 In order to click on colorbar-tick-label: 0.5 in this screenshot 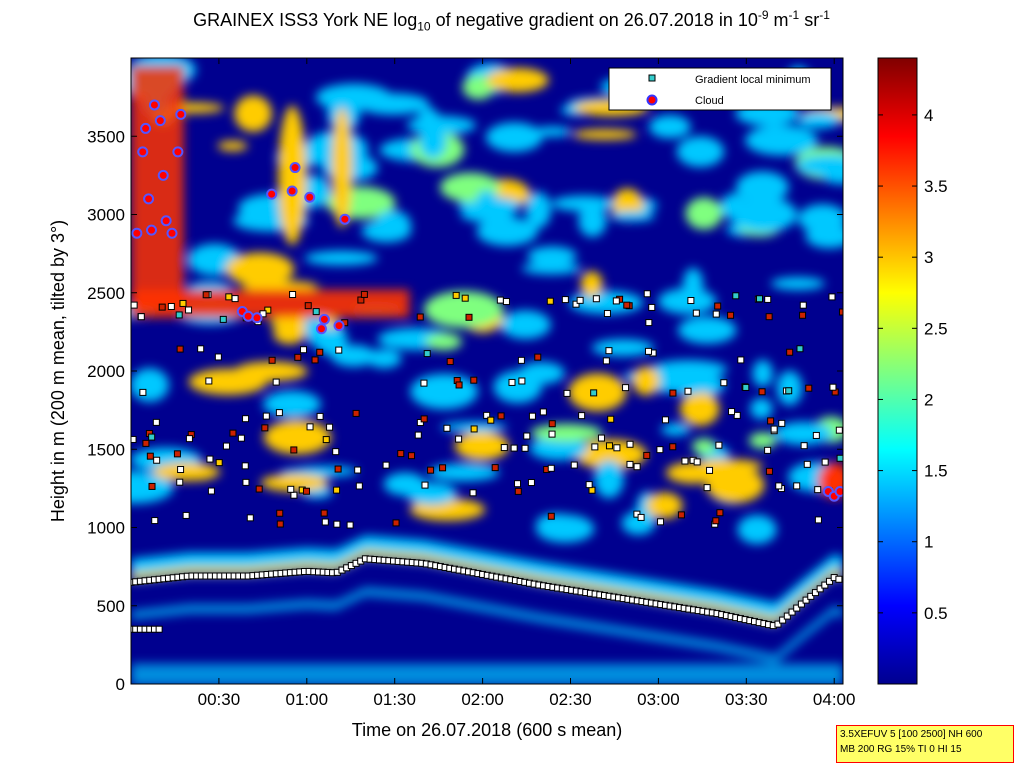, I will do `click(936, 613)`.